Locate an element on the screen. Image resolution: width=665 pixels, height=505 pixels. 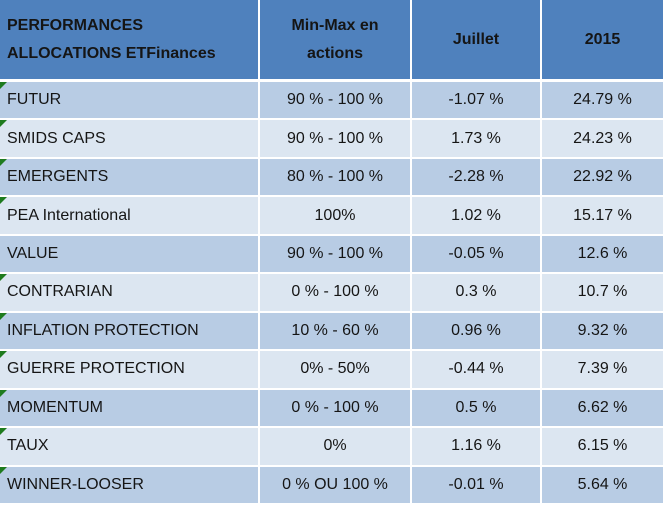
minmax-header-line2: actions is located at coordinates (334, 53).